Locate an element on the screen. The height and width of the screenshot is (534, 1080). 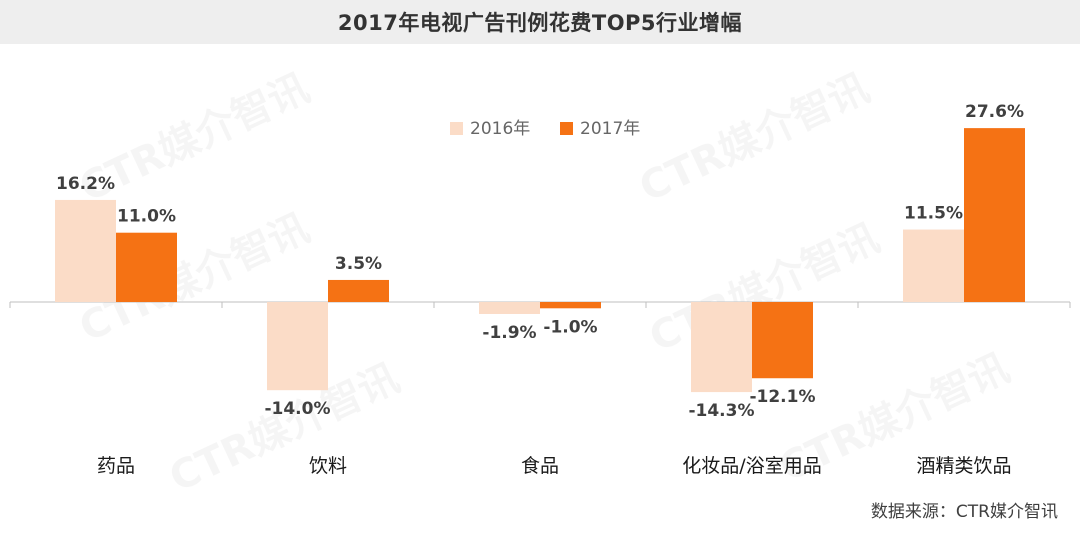
chart-title: 2017年电视广告刊例花费TOP5行业增幅 is located at coordinates (540, 23).